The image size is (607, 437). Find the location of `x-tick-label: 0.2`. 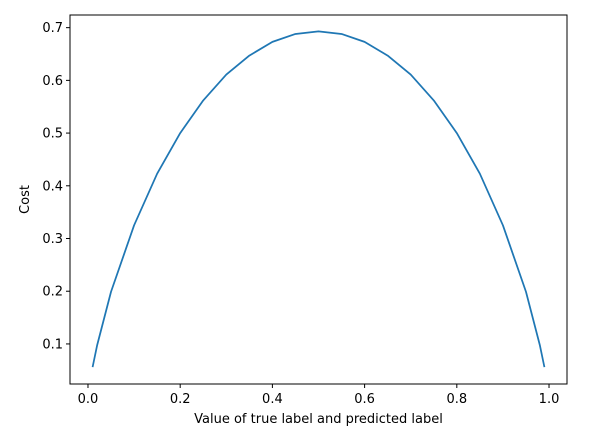

x-tick-label: 0.2 is located at coordinates (180, 399).